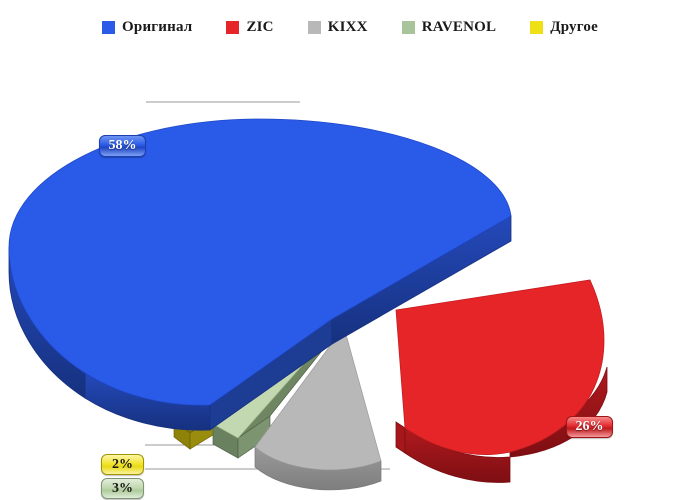 The image size is (700, 500). What do you see at coordinates (318, 398) in the screenshot?
I see `pie-slice-kixx-top` at bounding box center [318, 398].